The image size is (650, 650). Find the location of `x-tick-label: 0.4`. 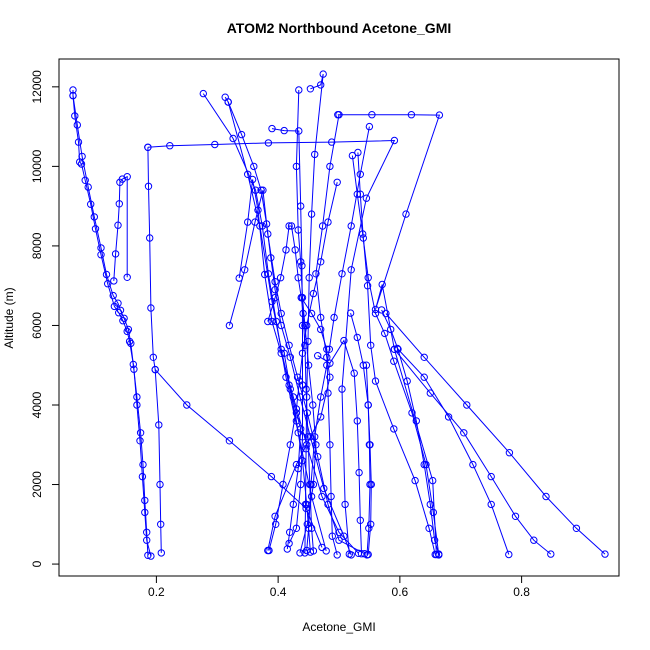

x-tick-label: 0.4 is located at coordinates (278, 592).